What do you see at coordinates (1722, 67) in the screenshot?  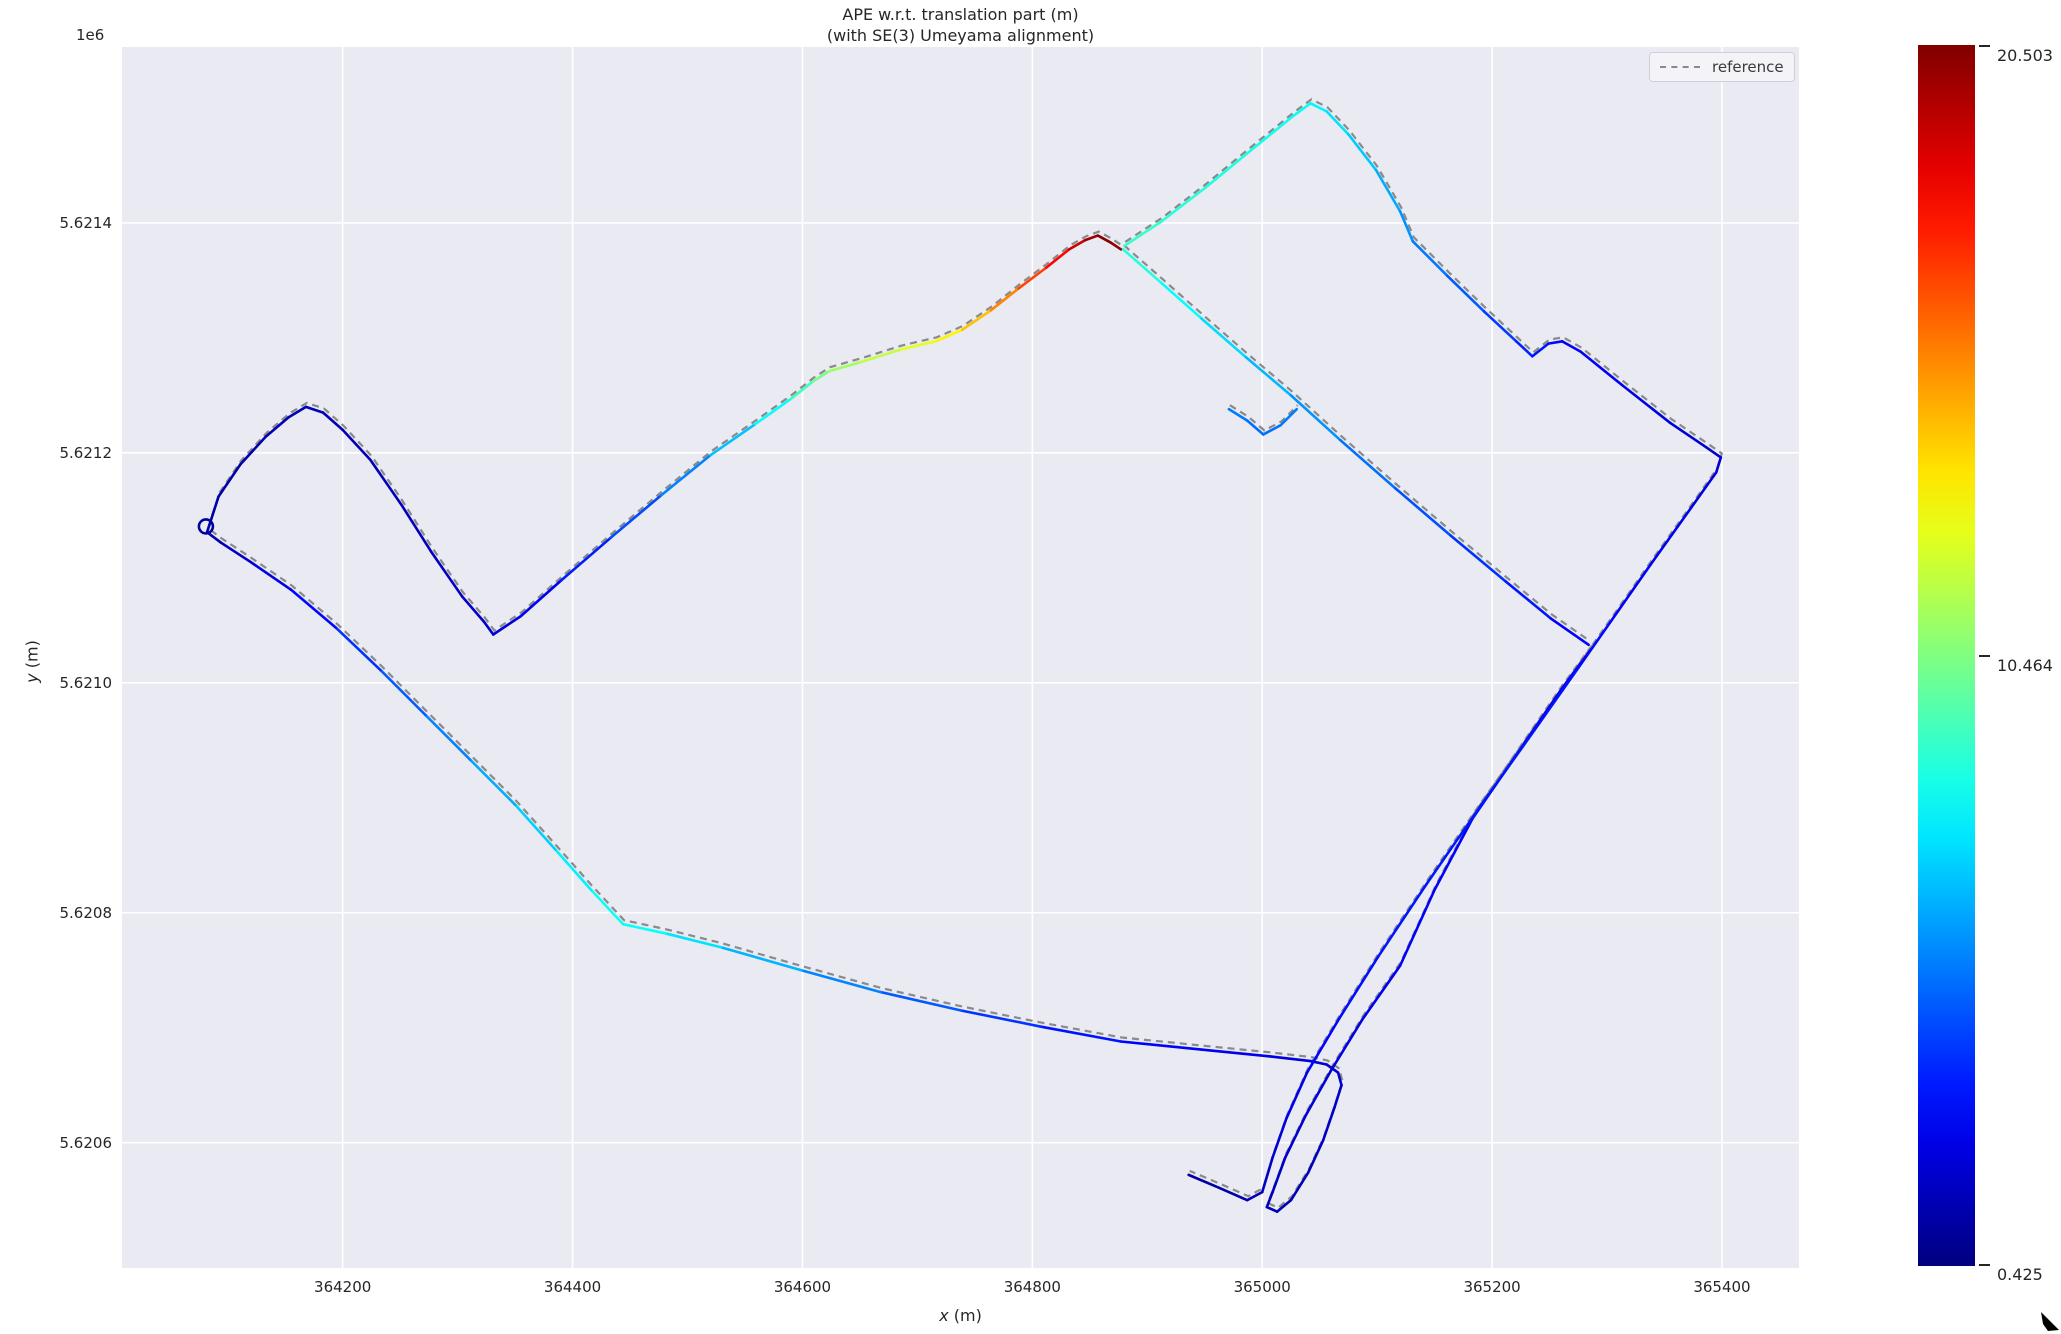 I see `legend-box: reference` at bounding box center [1722, 67].